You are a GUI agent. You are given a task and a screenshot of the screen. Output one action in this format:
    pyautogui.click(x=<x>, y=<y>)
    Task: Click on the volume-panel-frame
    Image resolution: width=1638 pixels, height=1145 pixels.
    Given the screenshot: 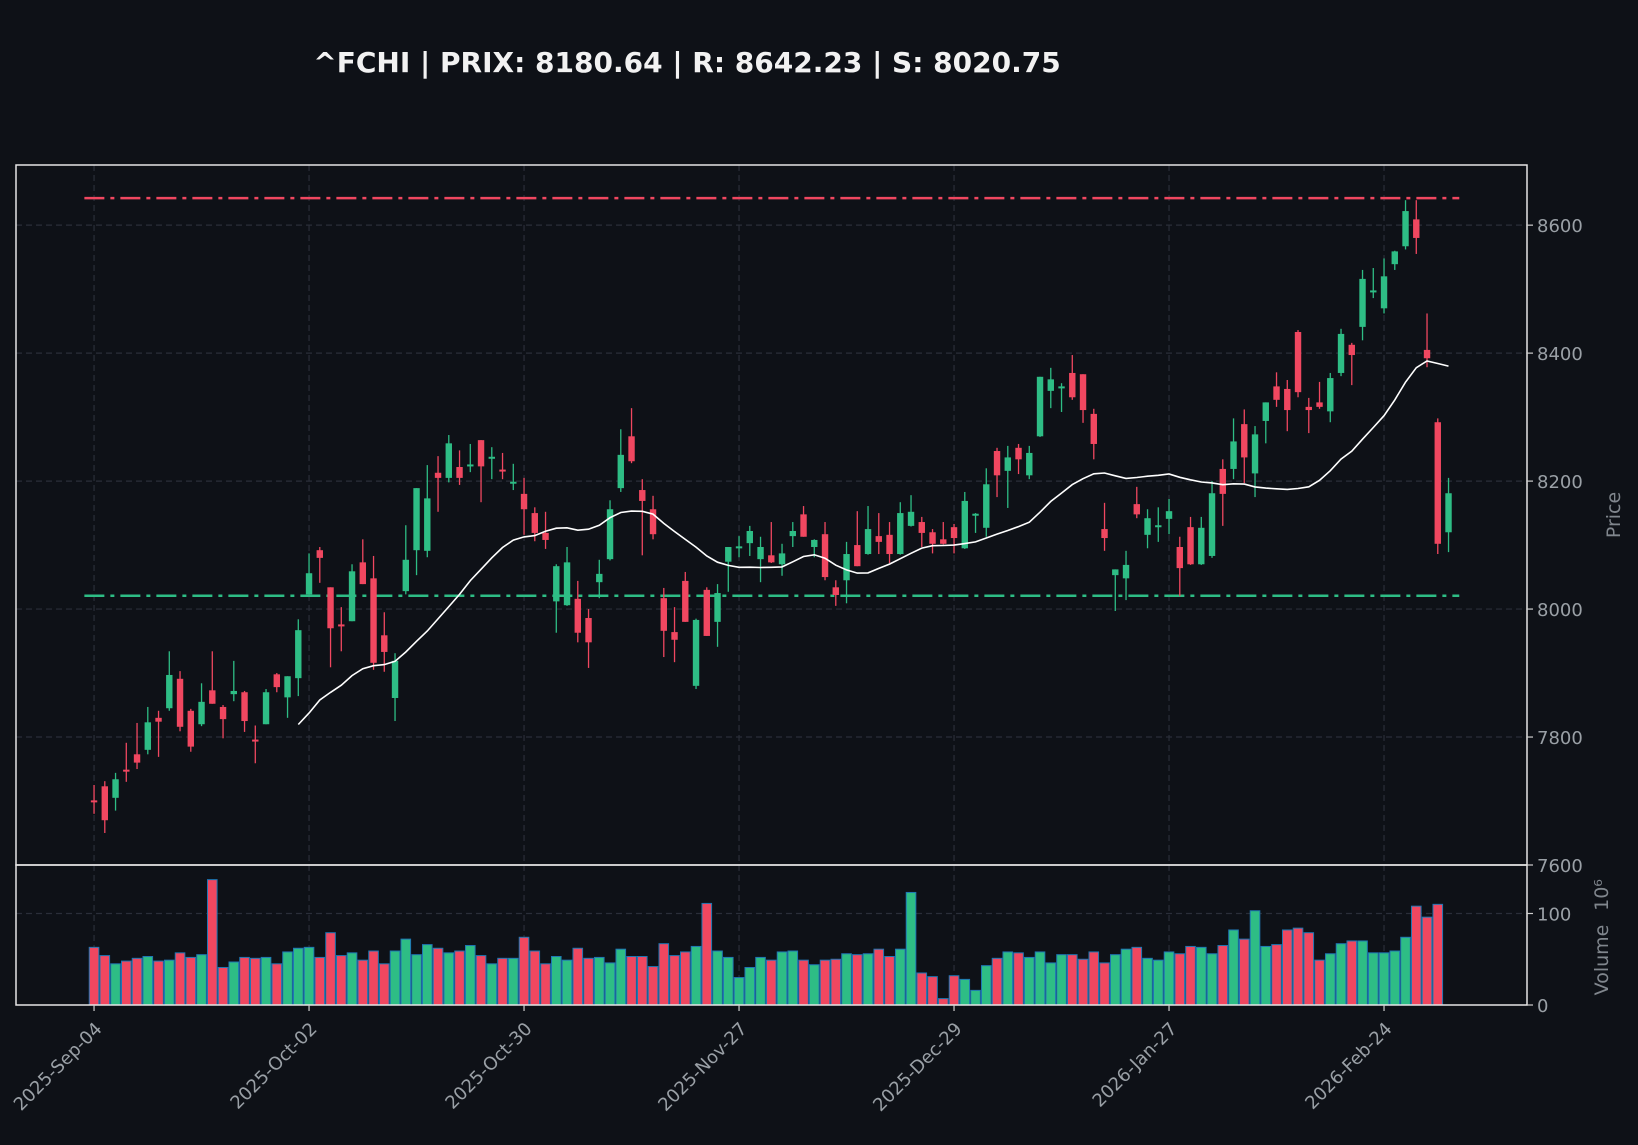 What is the action you would take?
    pyautogui.click(x=771, y=935)
    